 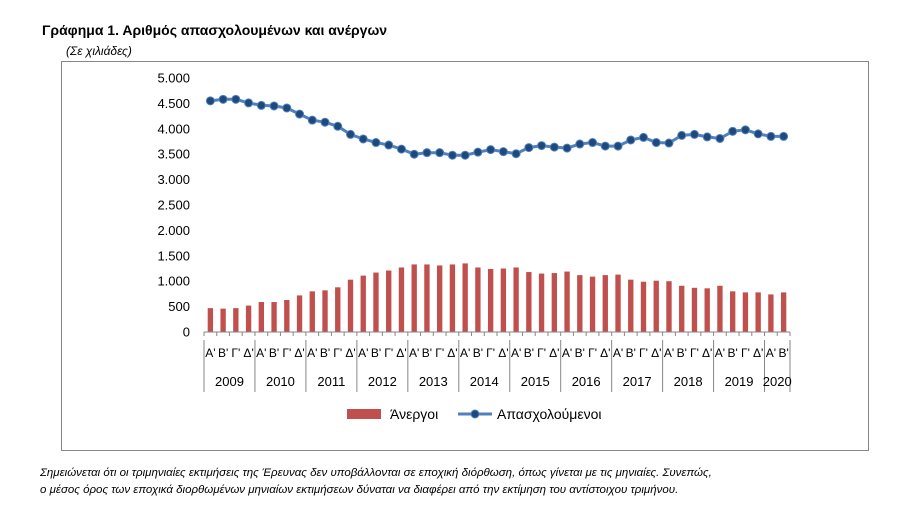 I want to click on y-tick-label: 4.000, so click(x=173, y=128).